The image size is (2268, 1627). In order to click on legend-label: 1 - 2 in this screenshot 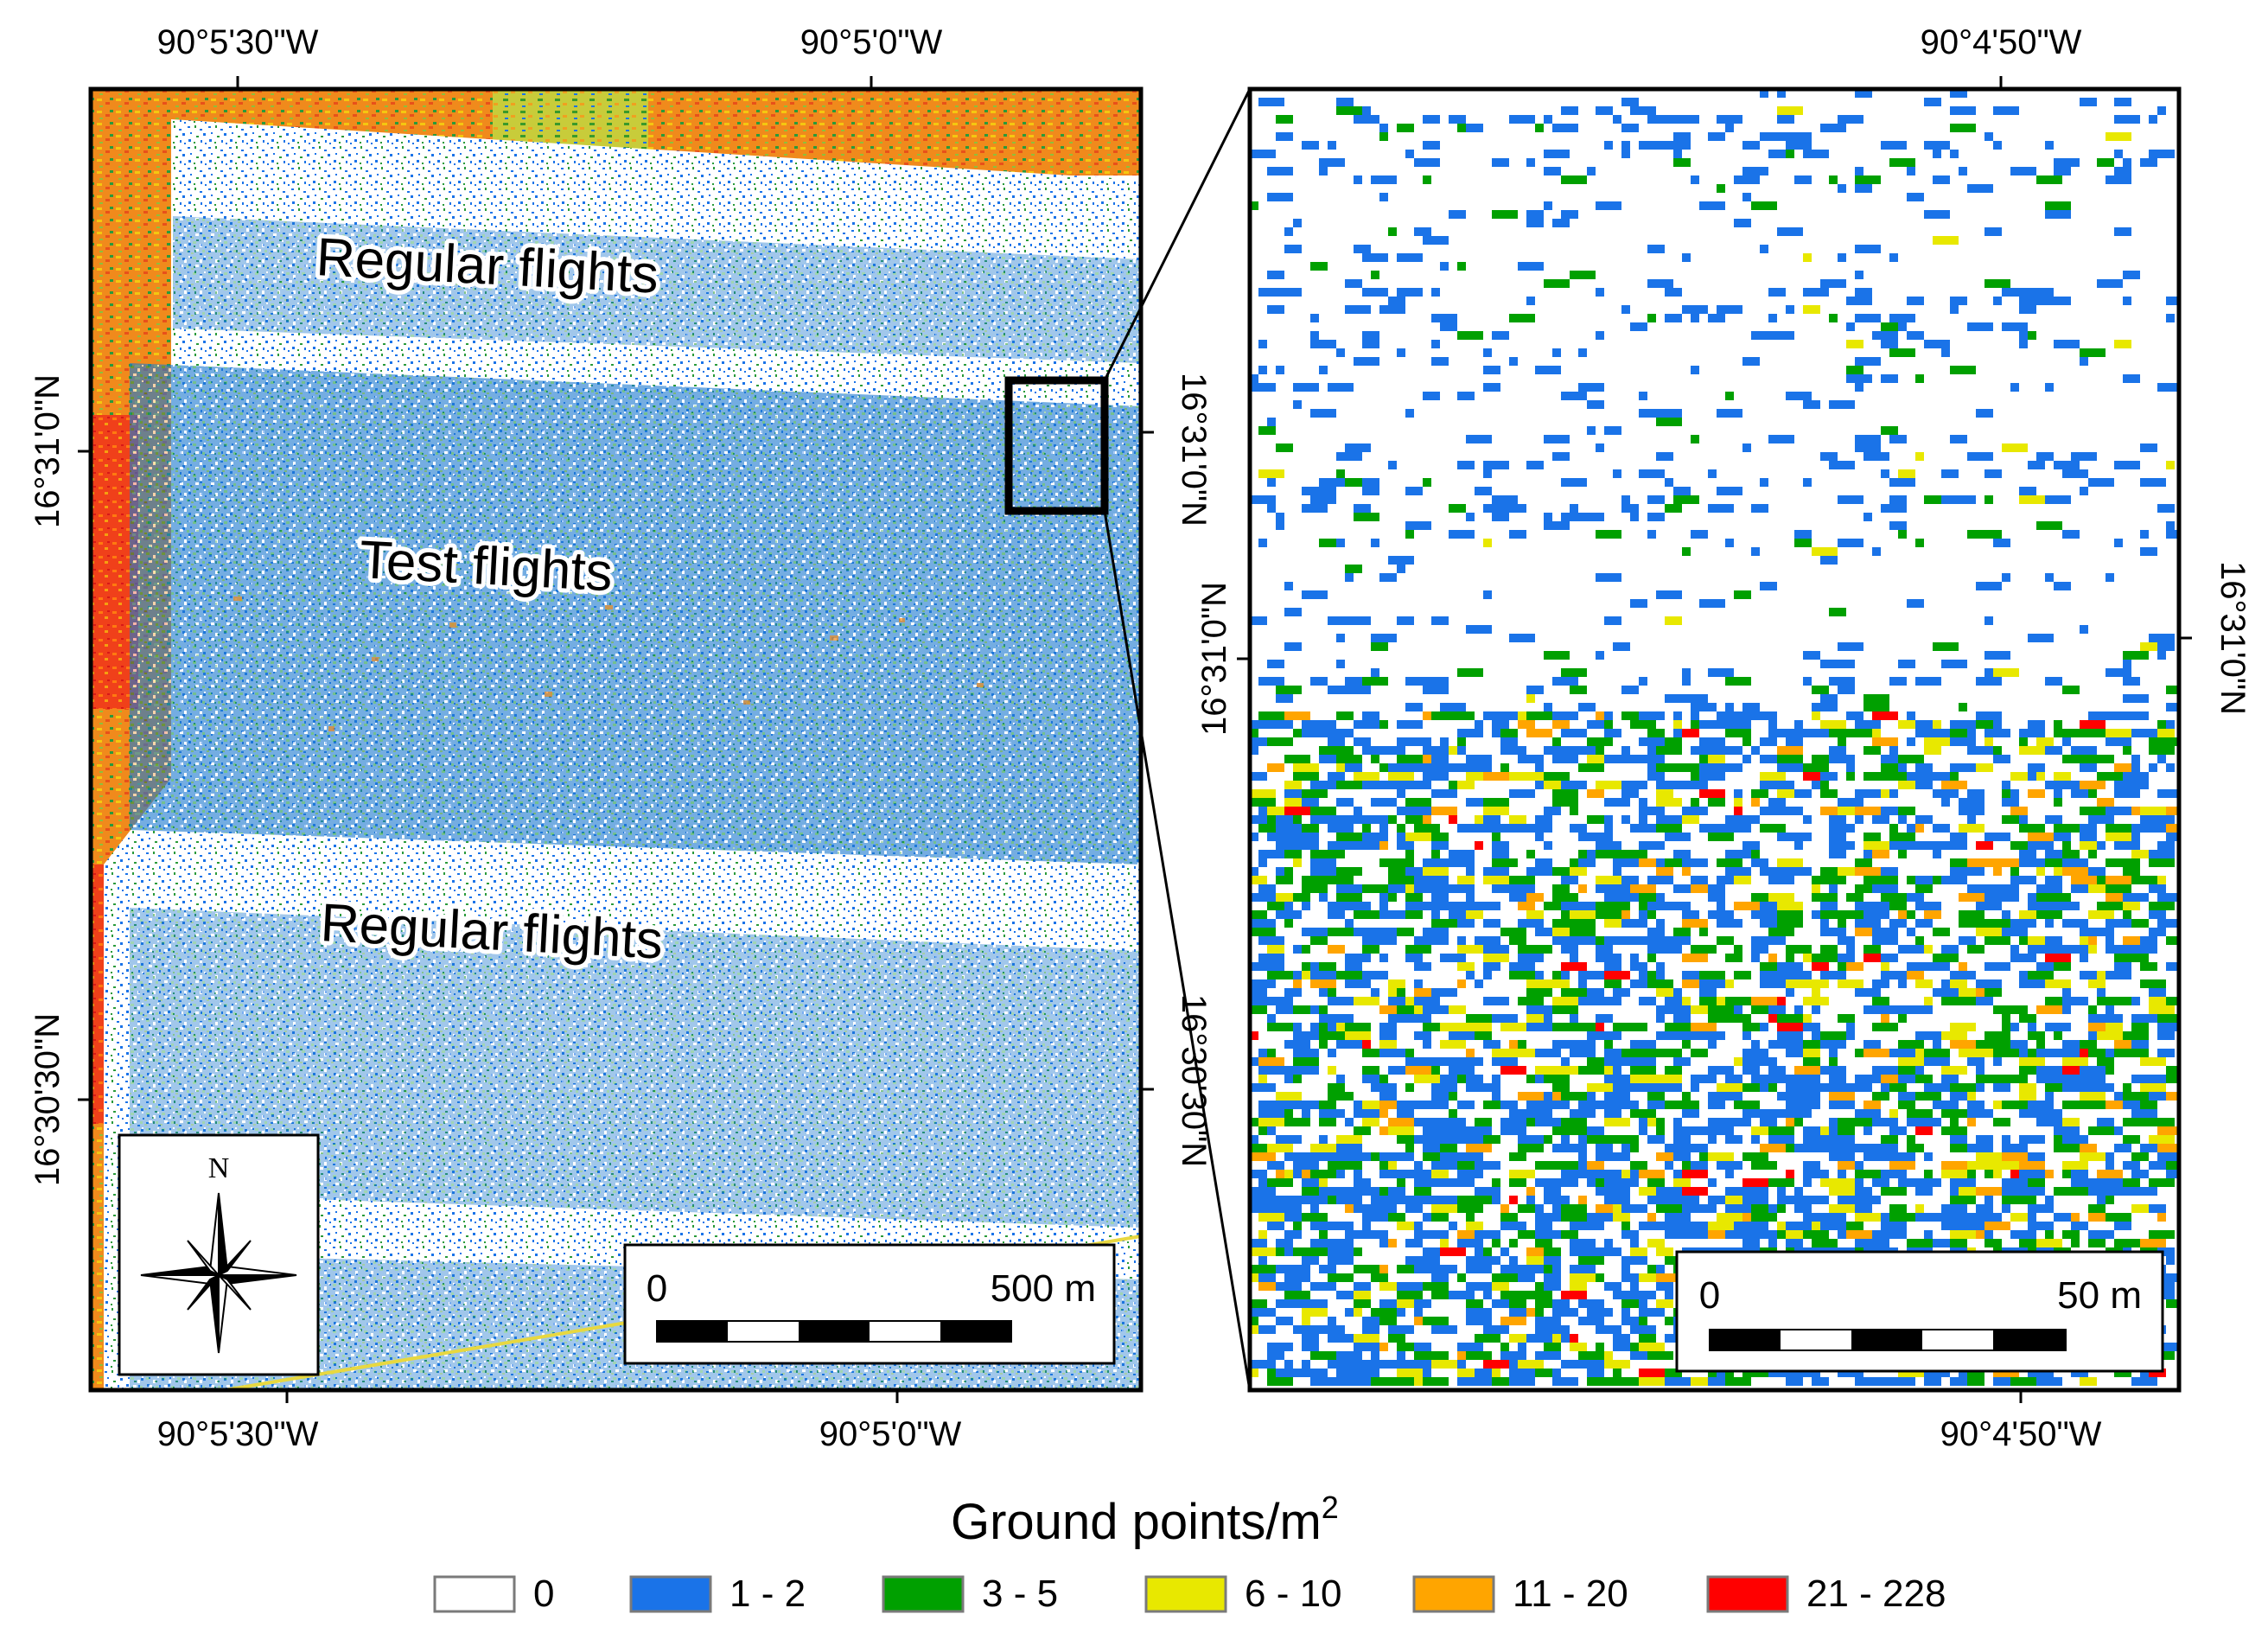, I will do `click(767, 1594)`.